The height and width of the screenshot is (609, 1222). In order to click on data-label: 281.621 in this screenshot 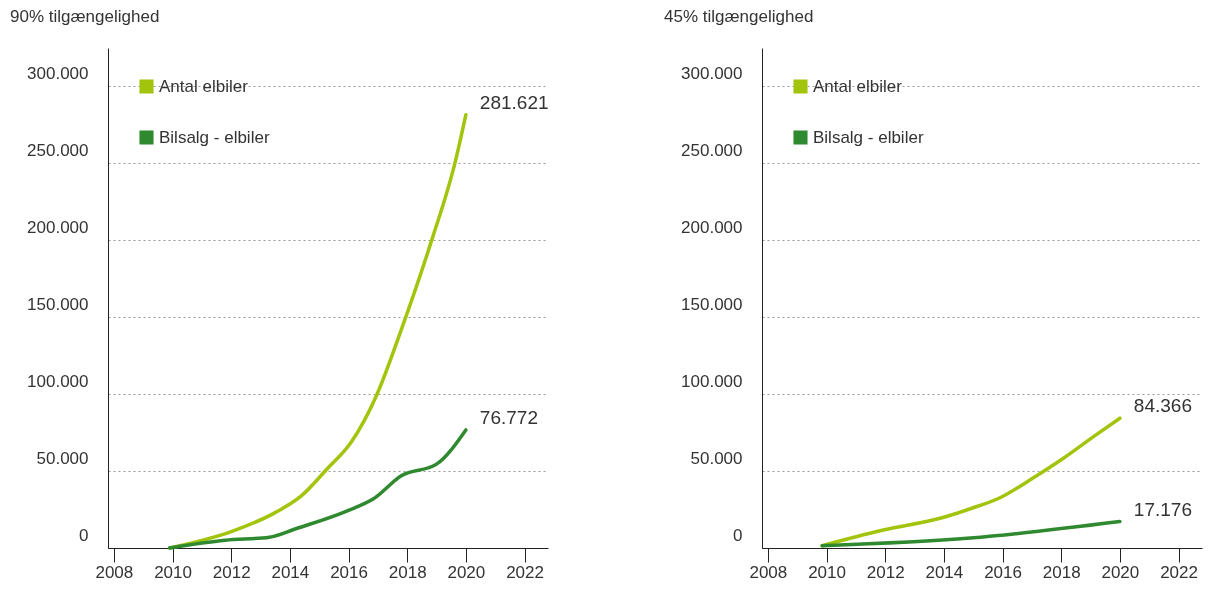, I will do `click(514, 102)`.